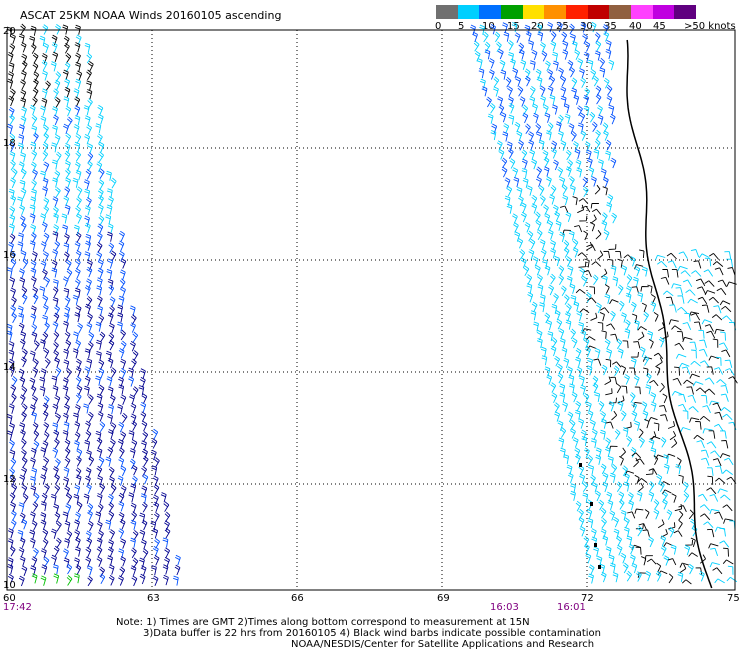  What do you see at coordinates (586, 26) in the screenshot?
I see `colorbar-label: 30` at bounding box center [586, 26].